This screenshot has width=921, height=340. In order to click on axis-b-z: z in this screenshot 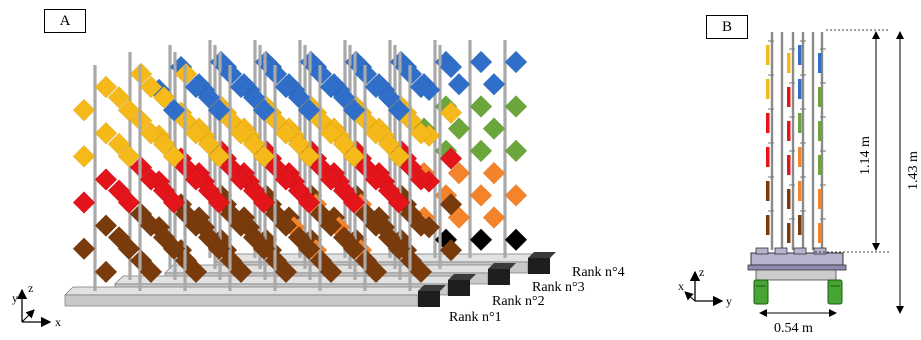, I will do `click(701, 272)`.